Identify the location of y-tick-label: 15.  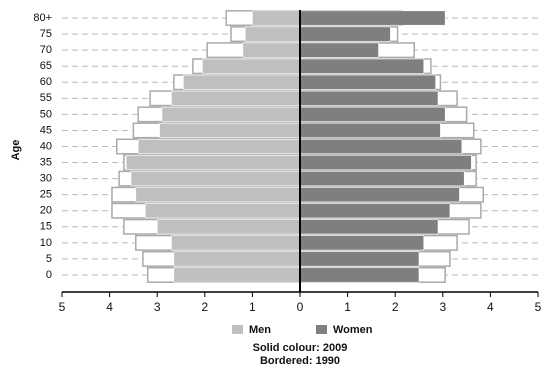
(46, 227).